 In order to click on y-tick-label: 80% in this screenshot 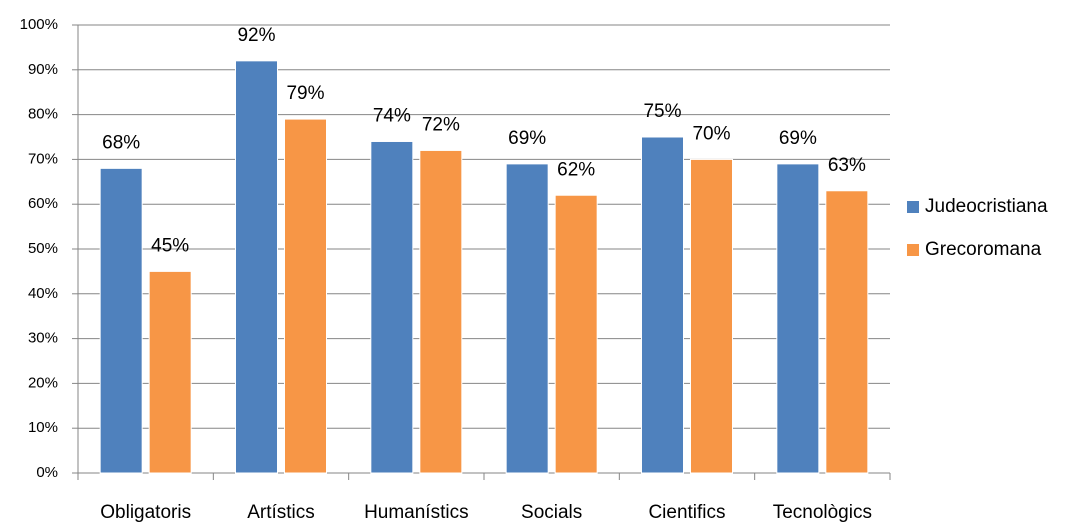, I will do `click(43, 114)`.